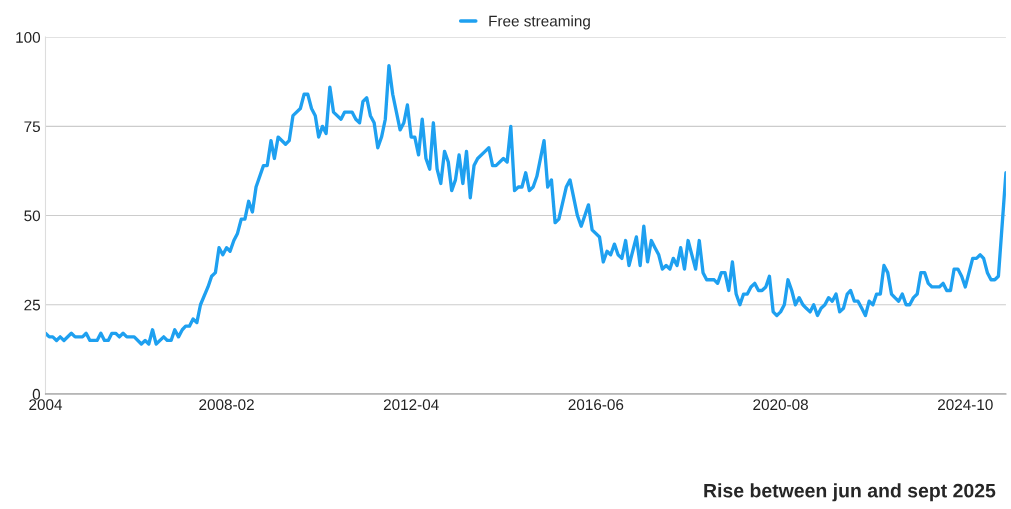  What do you see at coordinates (46, 405) in the screenshot?
I see `x-tick-label: 2004` at bounding box center [46, 405].